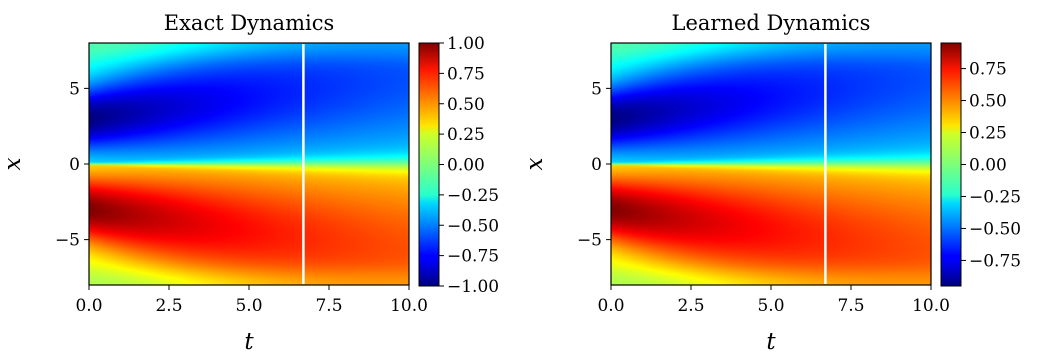  What do you see at coordinates (466, 44) in the screenshot?
I see `colorbar-tick-label: 1.00` at bounding box center [466, 44].